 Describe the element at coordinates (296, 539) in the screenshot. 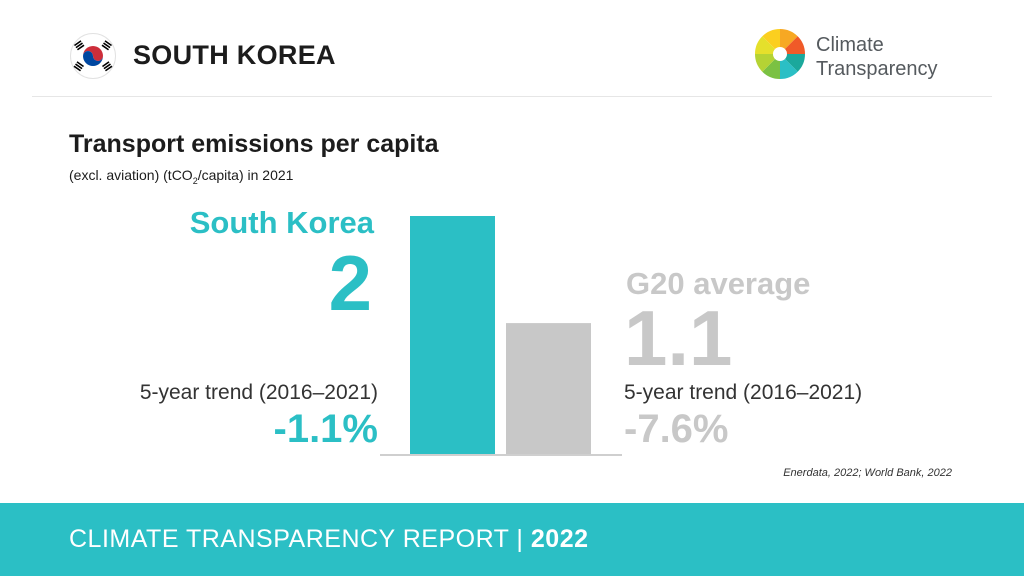

I see `footer-report-label: CLIMATE TRANSPARENCY REPORT |` at that location.